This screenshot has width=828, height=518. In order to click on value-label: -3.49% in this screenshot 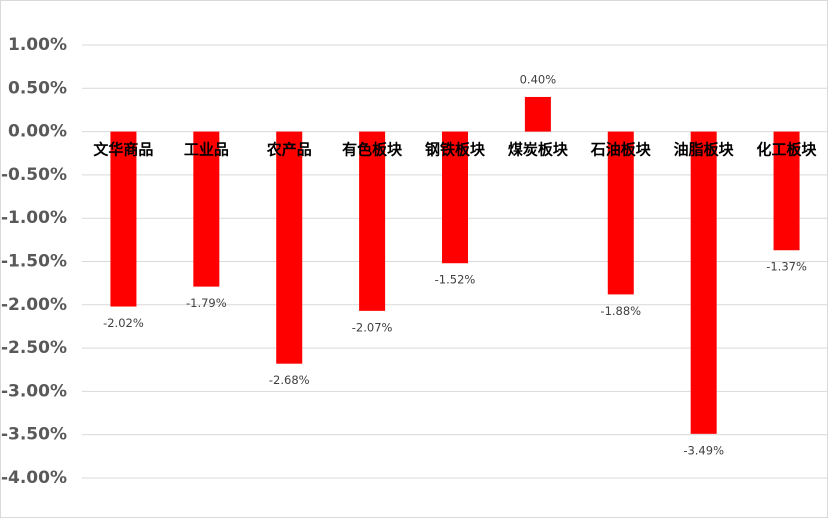, I will do `click(703, 450)`.